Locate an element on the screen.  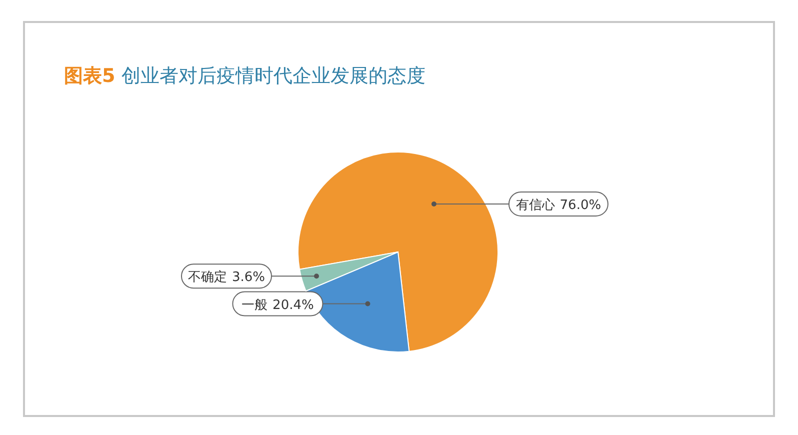
data-label: 76.0% is located at coordinates (581, 205).